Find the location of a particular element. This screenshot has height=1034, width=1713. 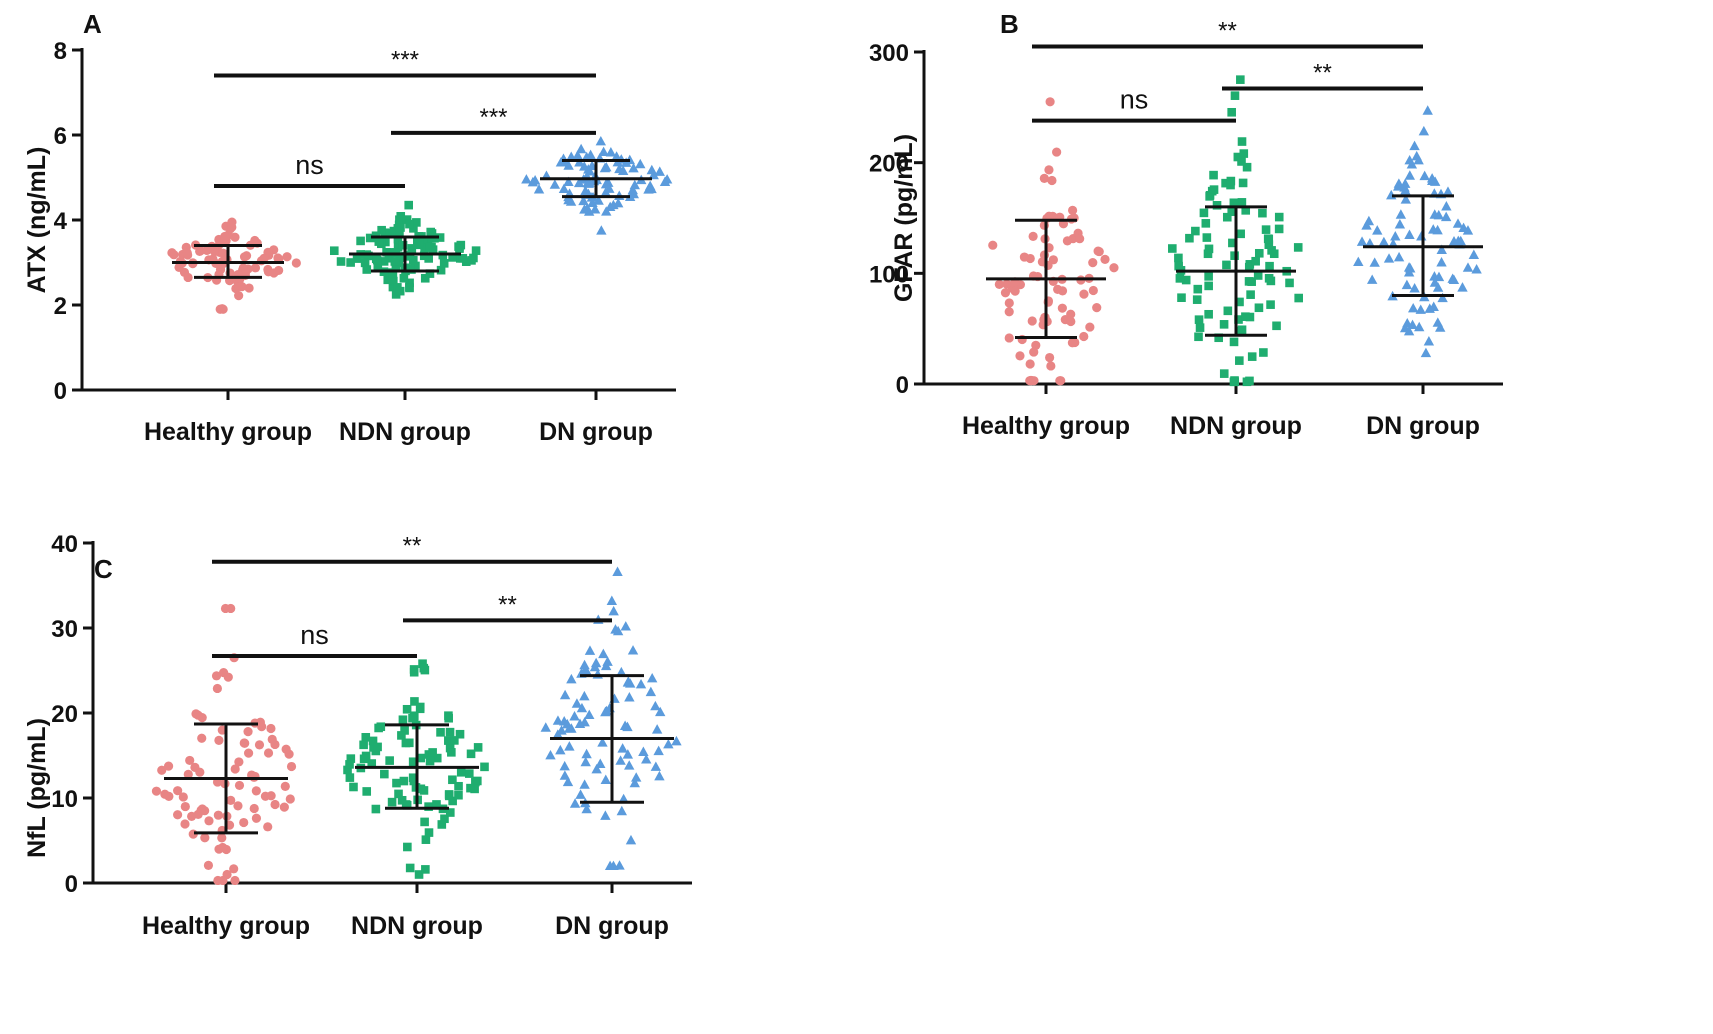

y-tick-label: 40 is located at coordinates (64, 544).